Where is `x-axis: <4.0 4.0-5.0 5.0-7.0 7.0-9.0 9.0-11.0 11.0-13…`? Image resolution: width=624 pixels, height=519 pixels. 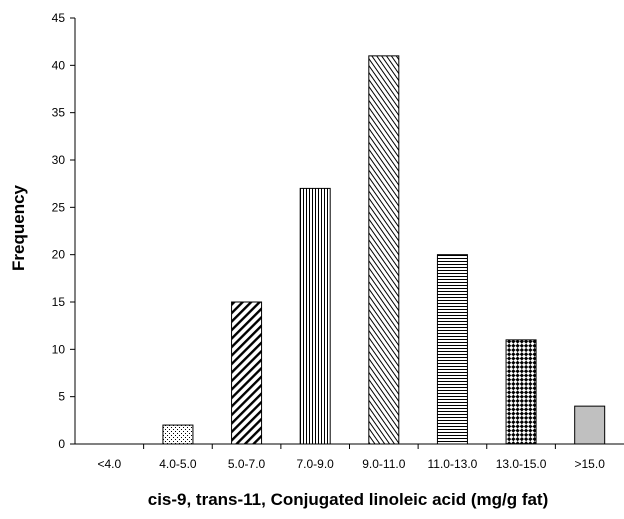
x-axis: <4.0 4.0-5.0 5.0-7.0 7.0-9.0 9.0-11.0 11.0-13… is located at coordinates (349, 457).